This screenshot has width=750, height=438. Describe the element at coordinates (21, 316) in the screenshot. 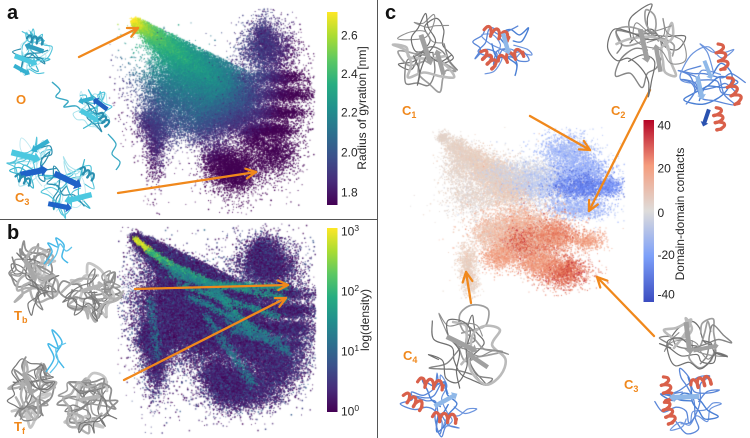

I see `svg-text: Tb` at that location.